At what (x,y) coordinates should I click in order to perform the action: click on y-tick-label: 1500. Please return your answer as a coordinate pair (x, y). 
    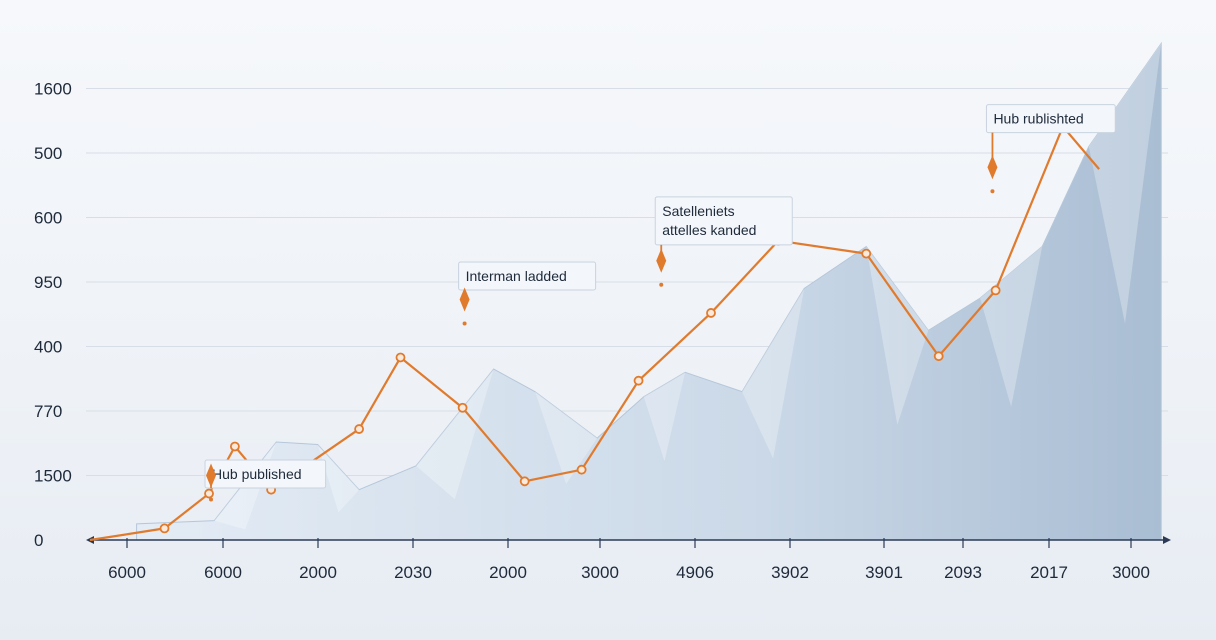
    Looking at the image, I should click on (53, 476).